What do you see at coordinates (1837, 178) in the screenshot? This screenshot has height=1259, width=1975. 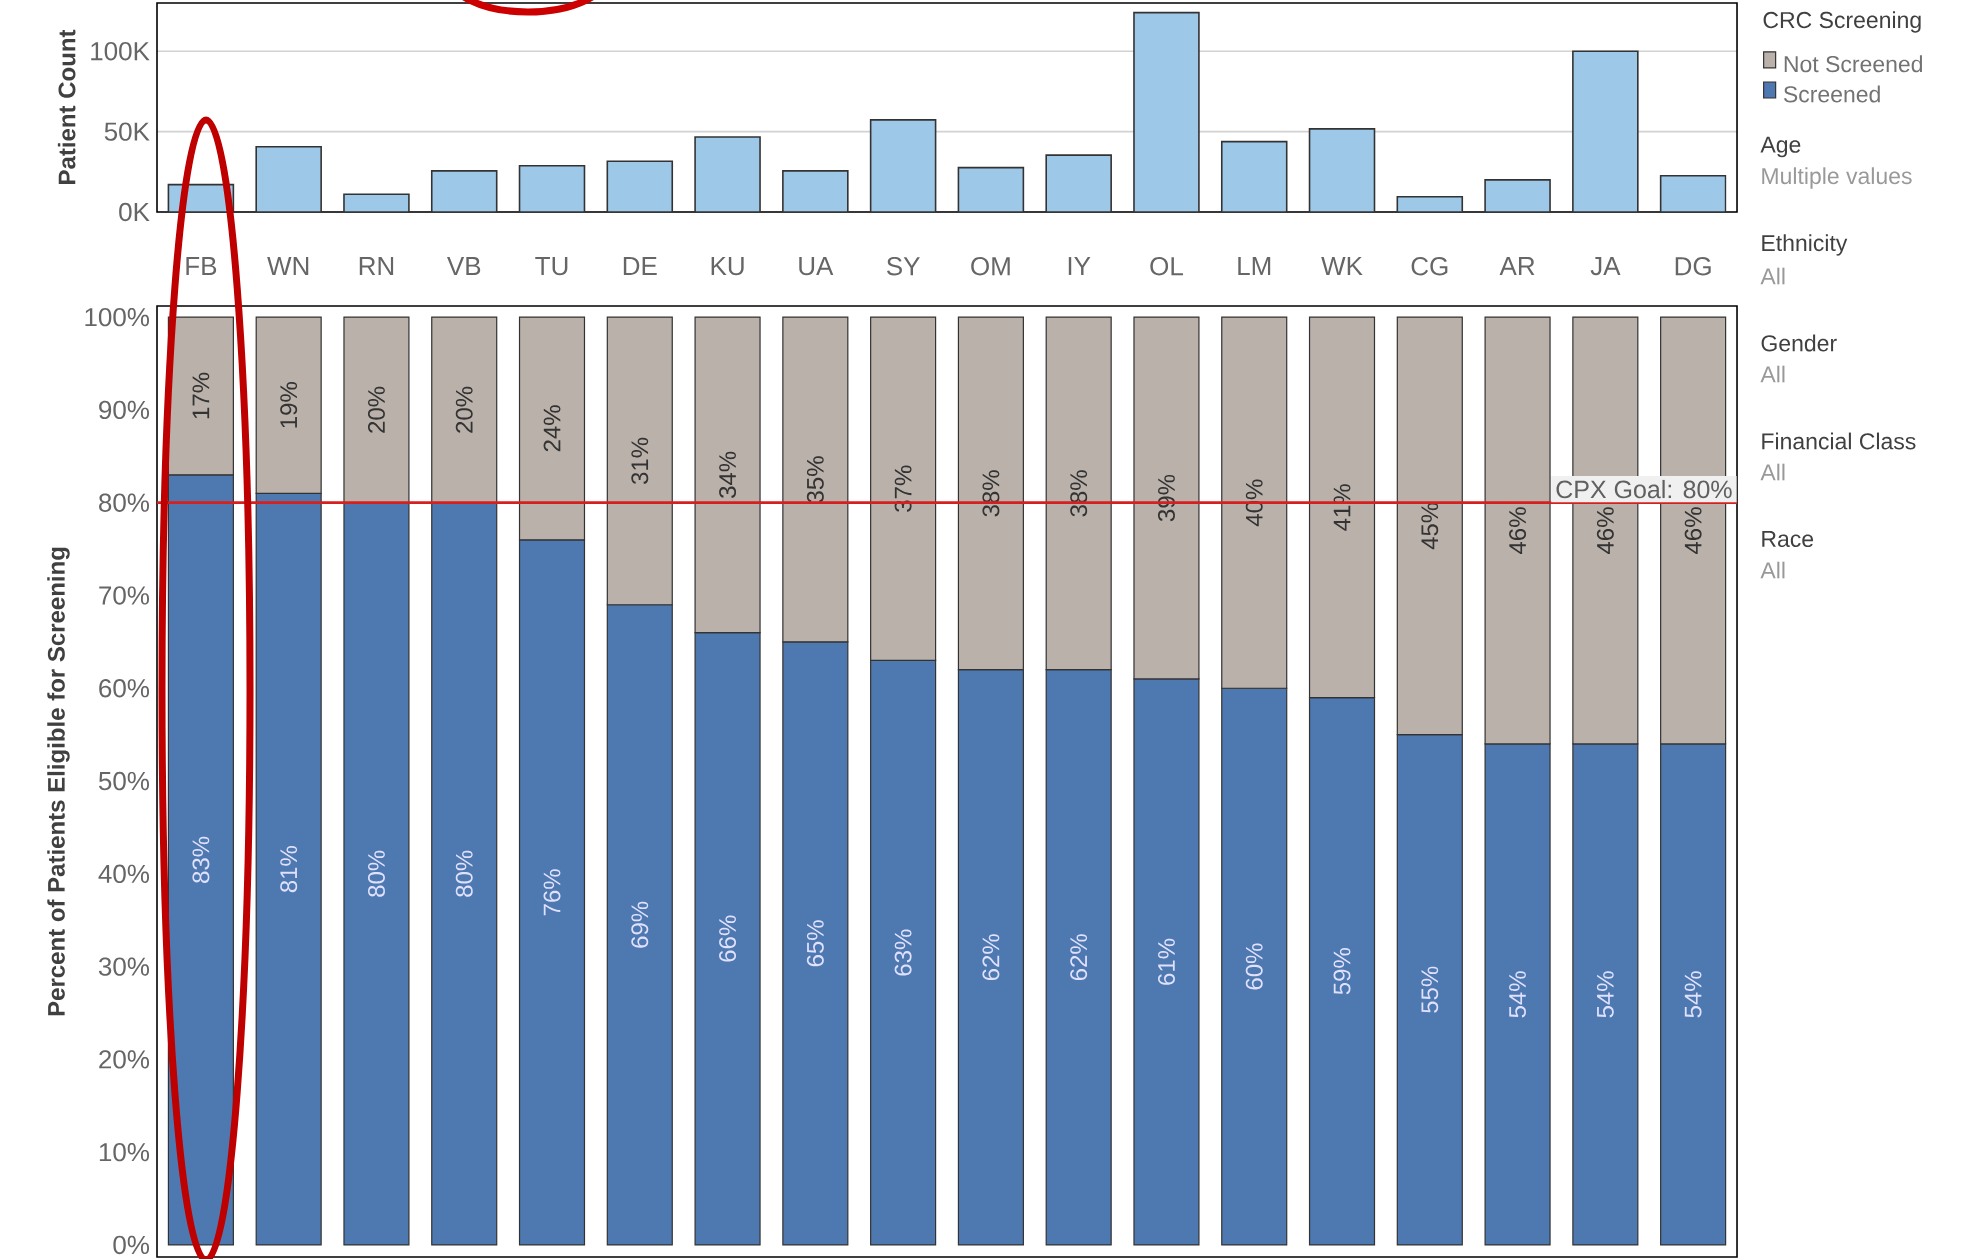 I see `text: Multiple values` at bounding box center [1837, 178].